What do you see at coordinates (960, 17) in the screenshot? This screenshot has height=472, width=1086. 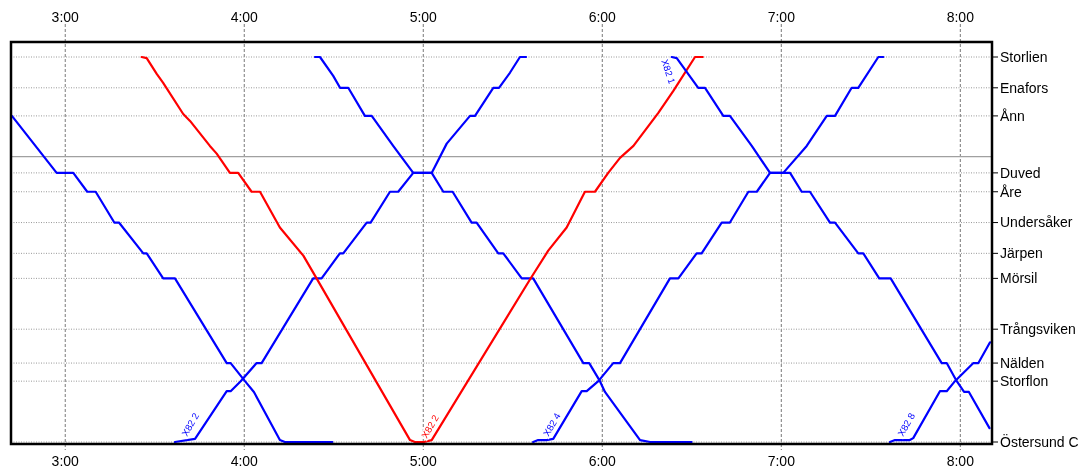 I see `x2-tick-label: 8:00` at bounding box center [960, 17].